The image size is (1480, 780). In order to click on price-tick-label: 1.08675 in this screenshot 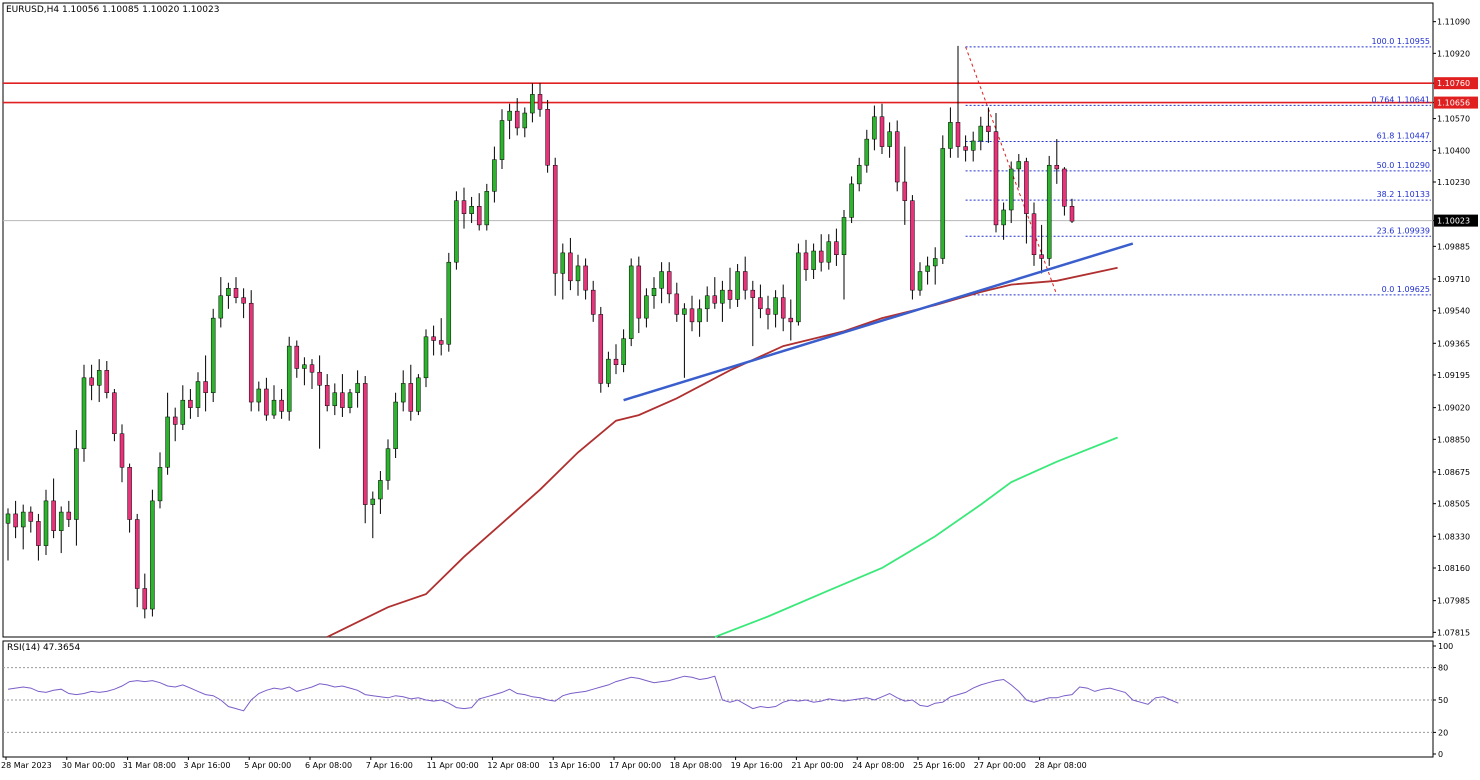, I will do `click(1453, 472)`.